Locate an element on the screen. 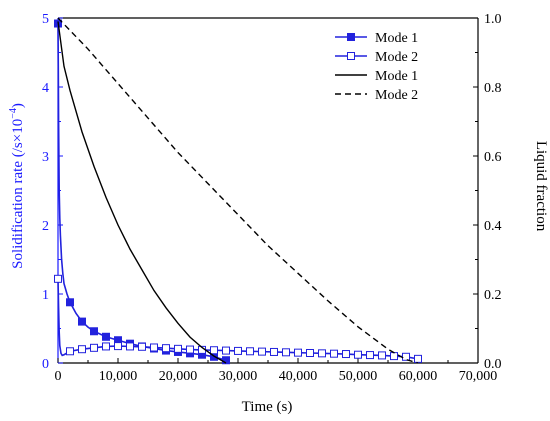 Image resolution: width=550 pixels, height=421 pixels. y-axis-left-title: Solidification rate (/s×10−4) is located at coordinates (17, 186).